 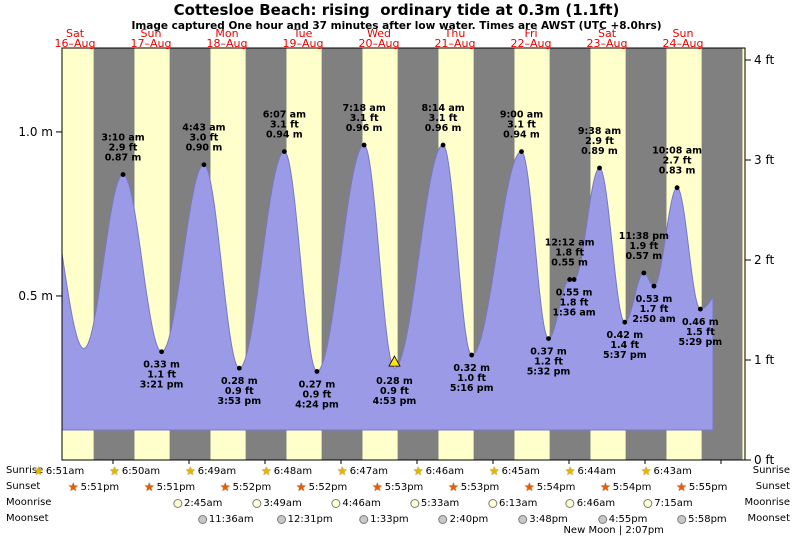 I want to click on moon-phase-label: New Moon | 2:07pm, so click(x=613, y=530).